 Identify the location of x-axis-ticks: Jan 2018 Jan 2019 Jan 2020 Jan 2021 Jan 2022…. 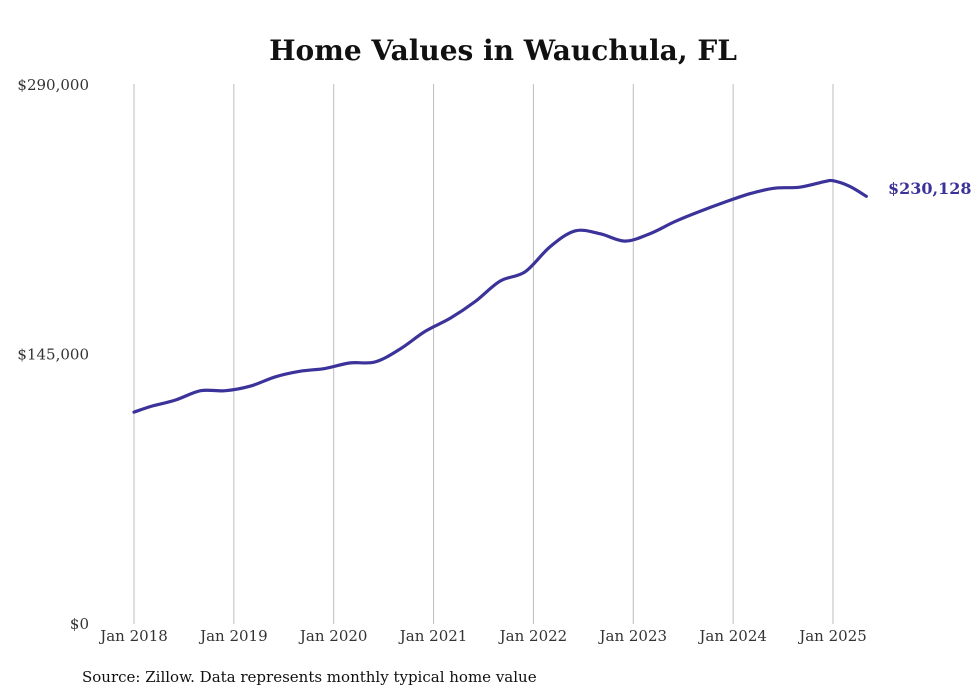
(482, 636).